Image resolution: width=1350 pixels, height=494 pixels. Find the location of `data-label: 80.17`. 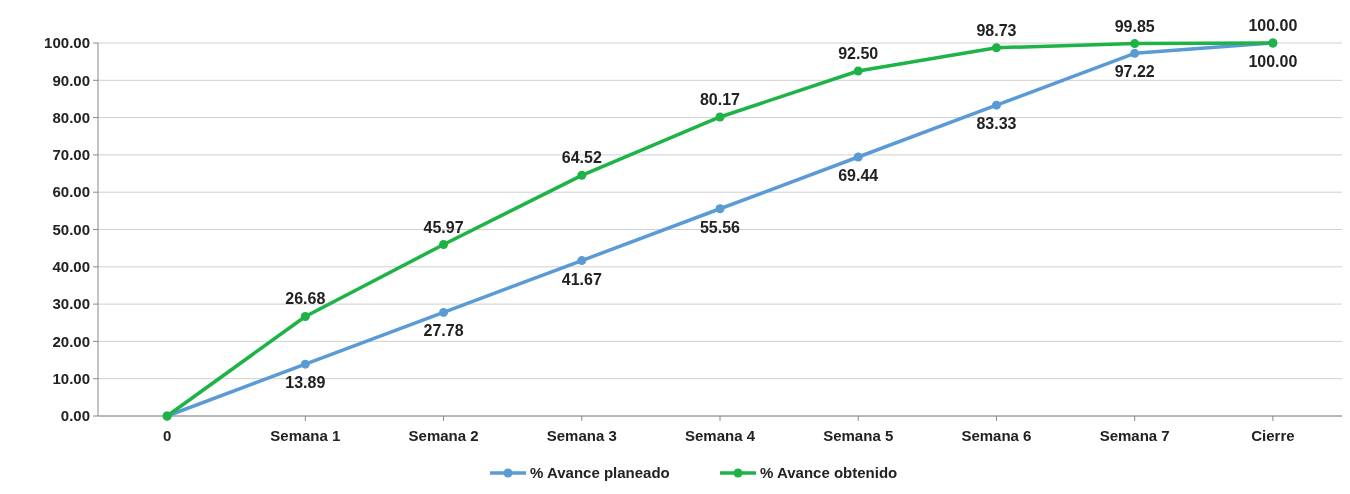

data-label: 80.17 is located at coordinates (720, 99).